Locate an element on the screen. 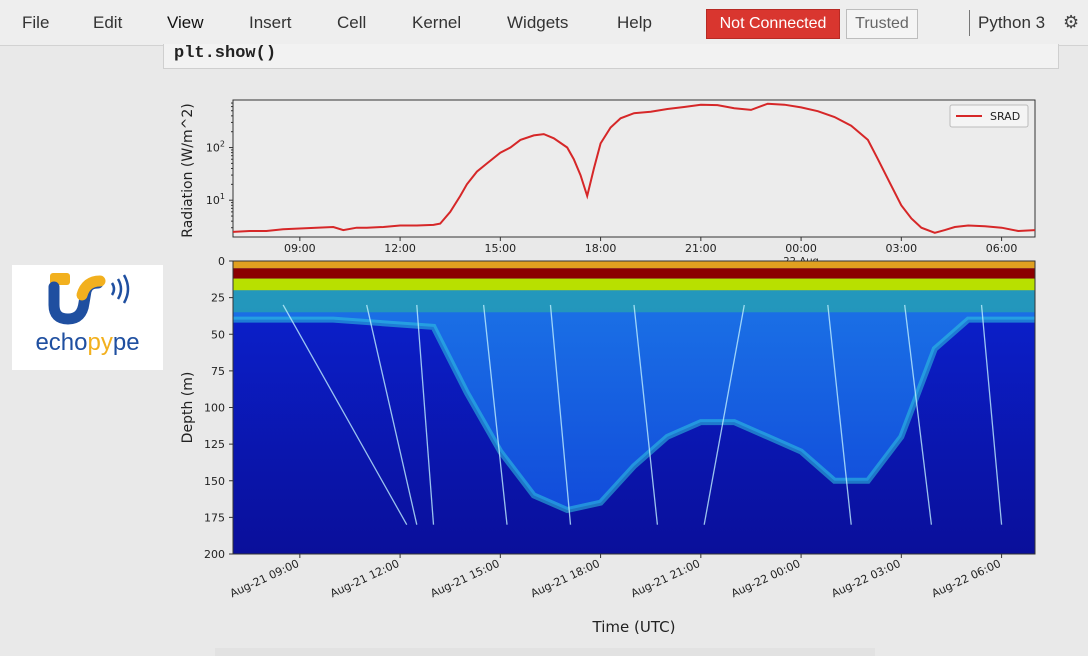 Image resolution: width=1088 pixels, height=656 pixels. menu-cell: Cell is located at coordinates (352, 22).